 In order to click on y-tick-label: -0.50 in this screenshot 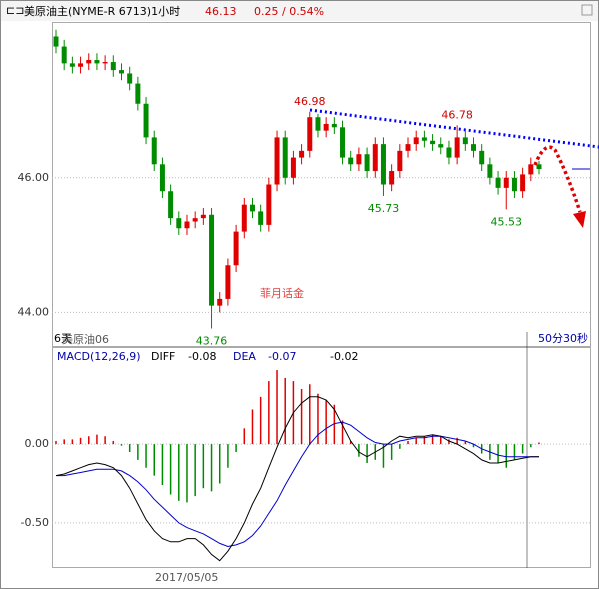, I will do `click(35, 522)`.